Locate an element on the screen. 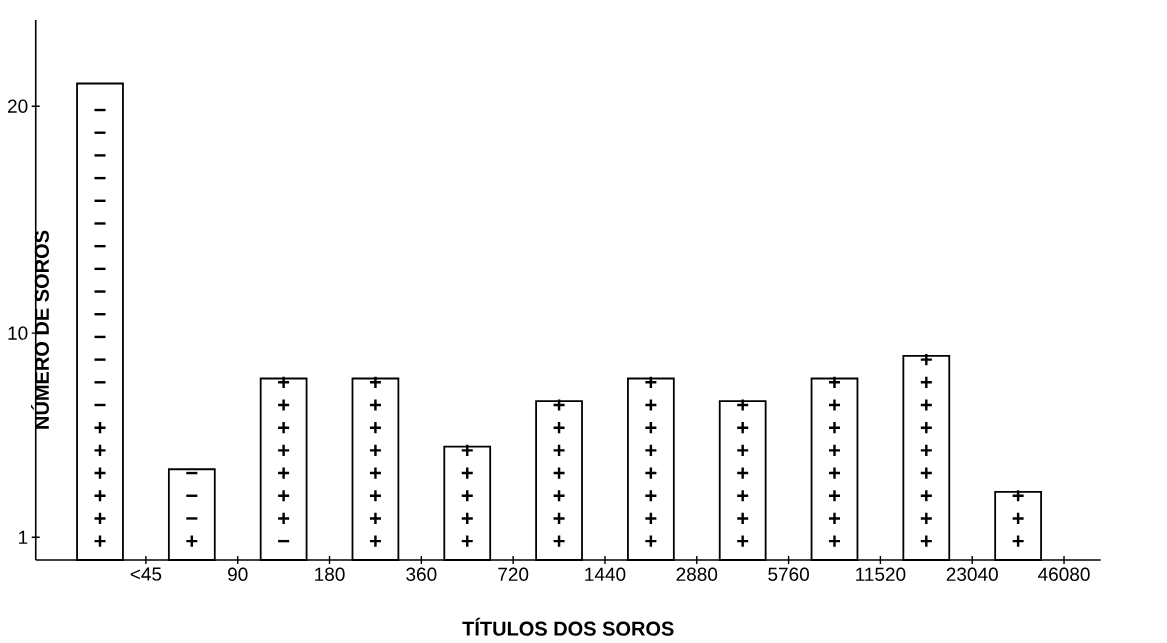 This screenshot has width=1167, height=643. x-tick-label: 180 is located at coordinates (330, 574).